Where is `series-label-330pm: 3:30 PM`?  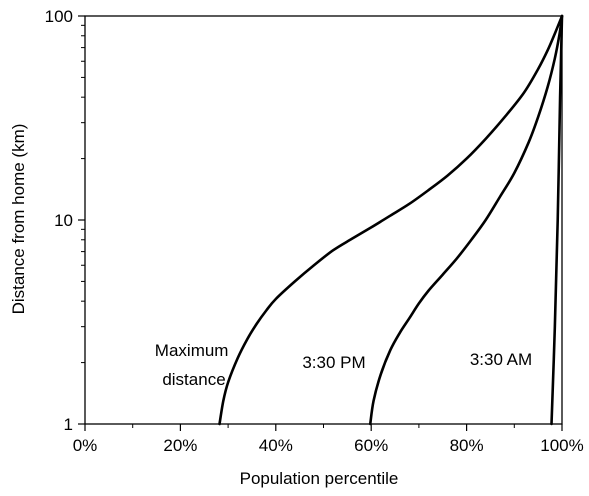
series-label-330pm: 3:30 PM is located at coordinates (333, 362).